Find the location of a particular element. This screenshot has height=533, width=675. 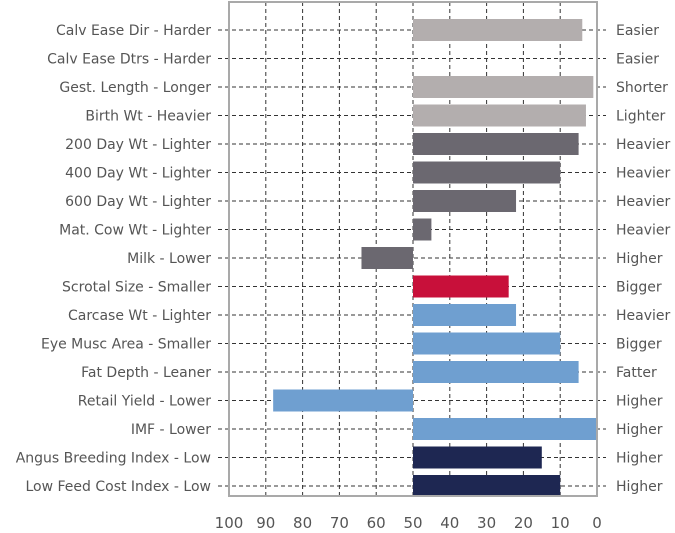

row-label-left-5: 400 Day Wt - Lighter is located at coordinates (138, 174).